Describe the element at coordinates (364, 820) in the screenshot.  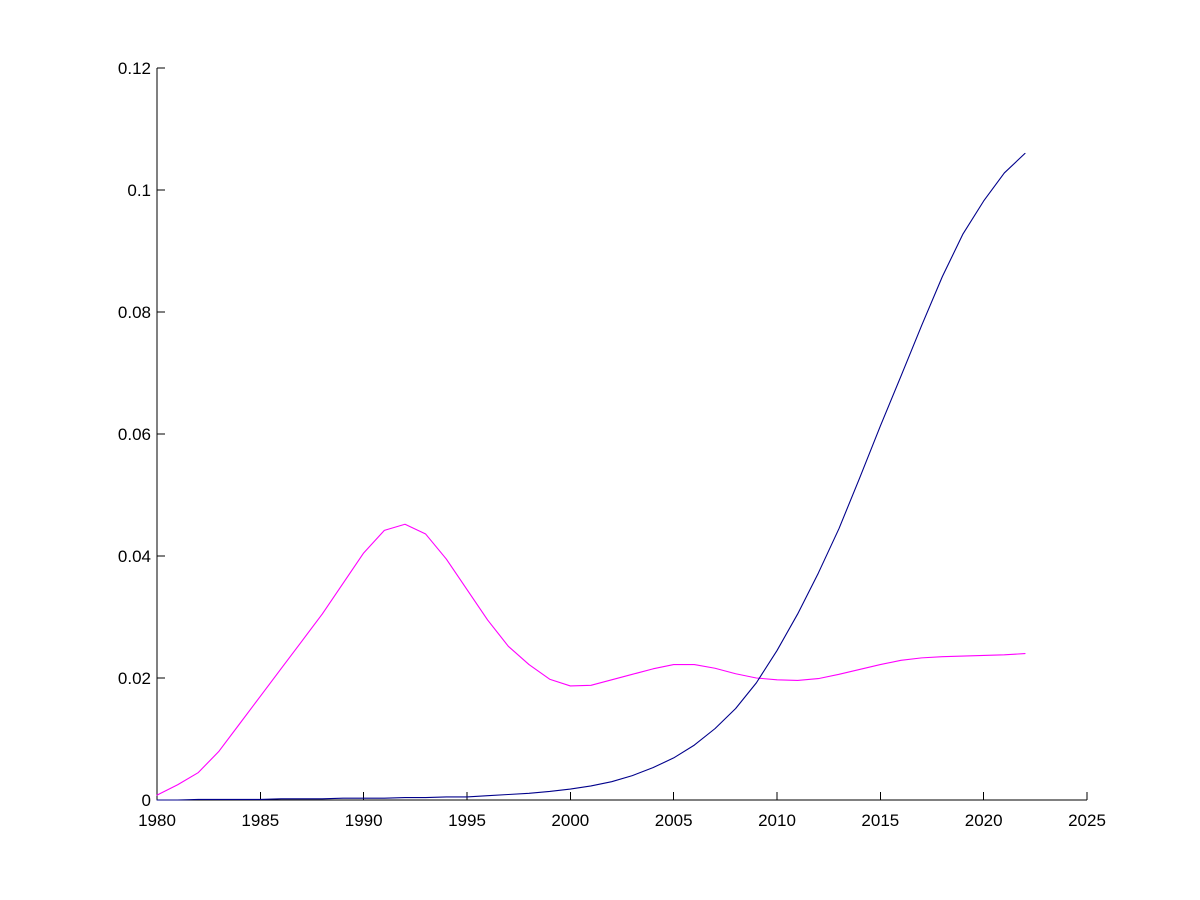
I see `x-tick-label: 1990` at that location.